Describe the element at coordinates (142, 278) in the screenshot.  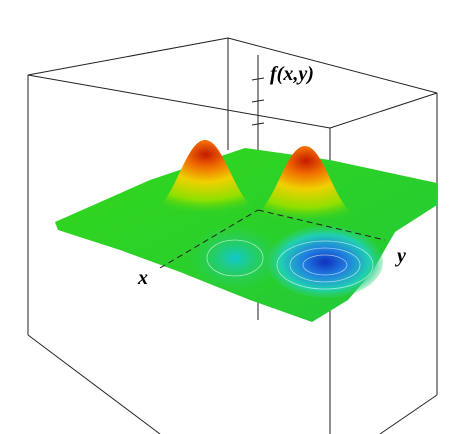
I see `x-axis-label: x` at that location.